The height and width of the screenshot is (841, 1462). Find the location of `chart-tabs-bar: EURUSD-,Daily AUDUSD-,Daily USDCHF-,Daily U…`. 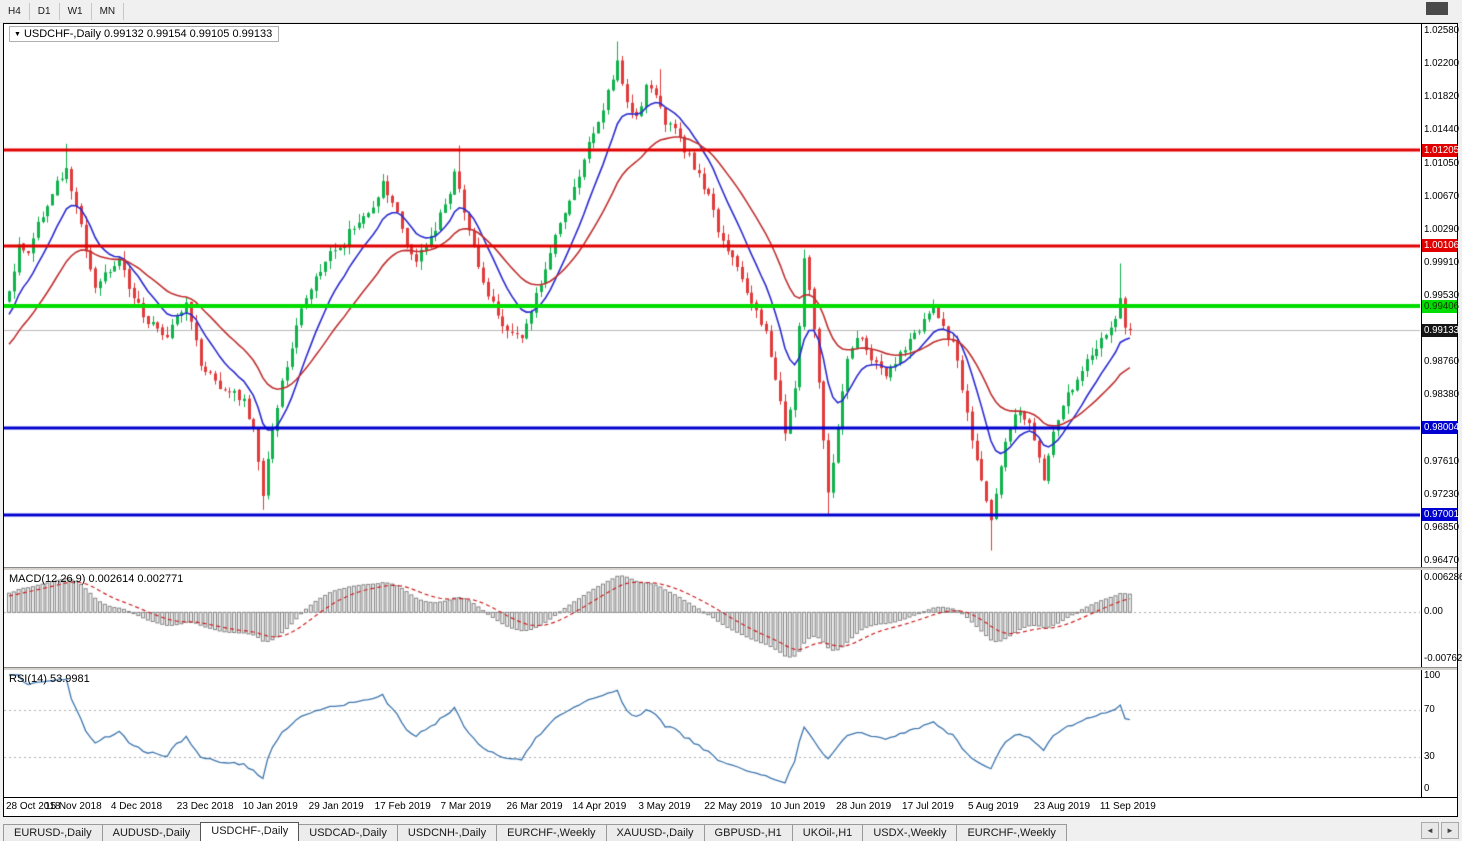

chart-tabs-bar: EURUSD-,Daily AUDUSD-,Daily USDCHF-,Daily U… is located at coordinates (731, 830).